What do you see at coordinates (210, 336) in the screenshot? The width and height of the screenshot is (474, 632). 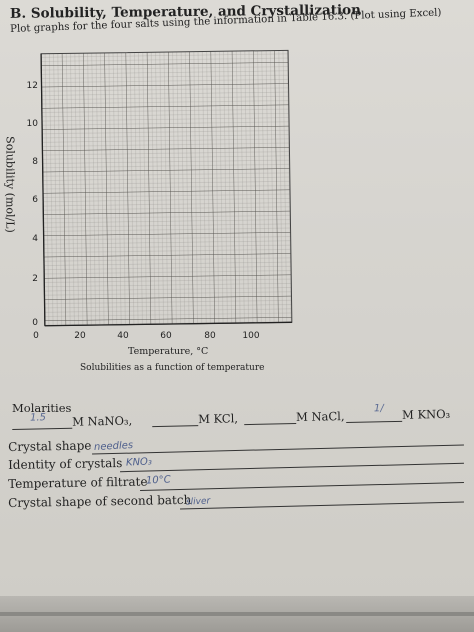 I see `x-tick-80: 80` at bounding box center [210, 336].